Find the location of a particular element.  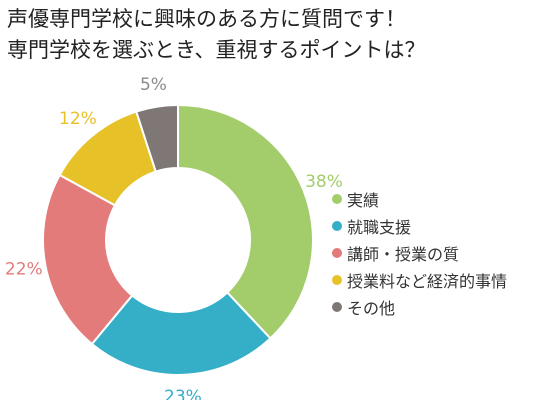

chart-title-line-2: 専門学校を選ぶとき、重視するポイントは？ is located at coordinates (216, 50).